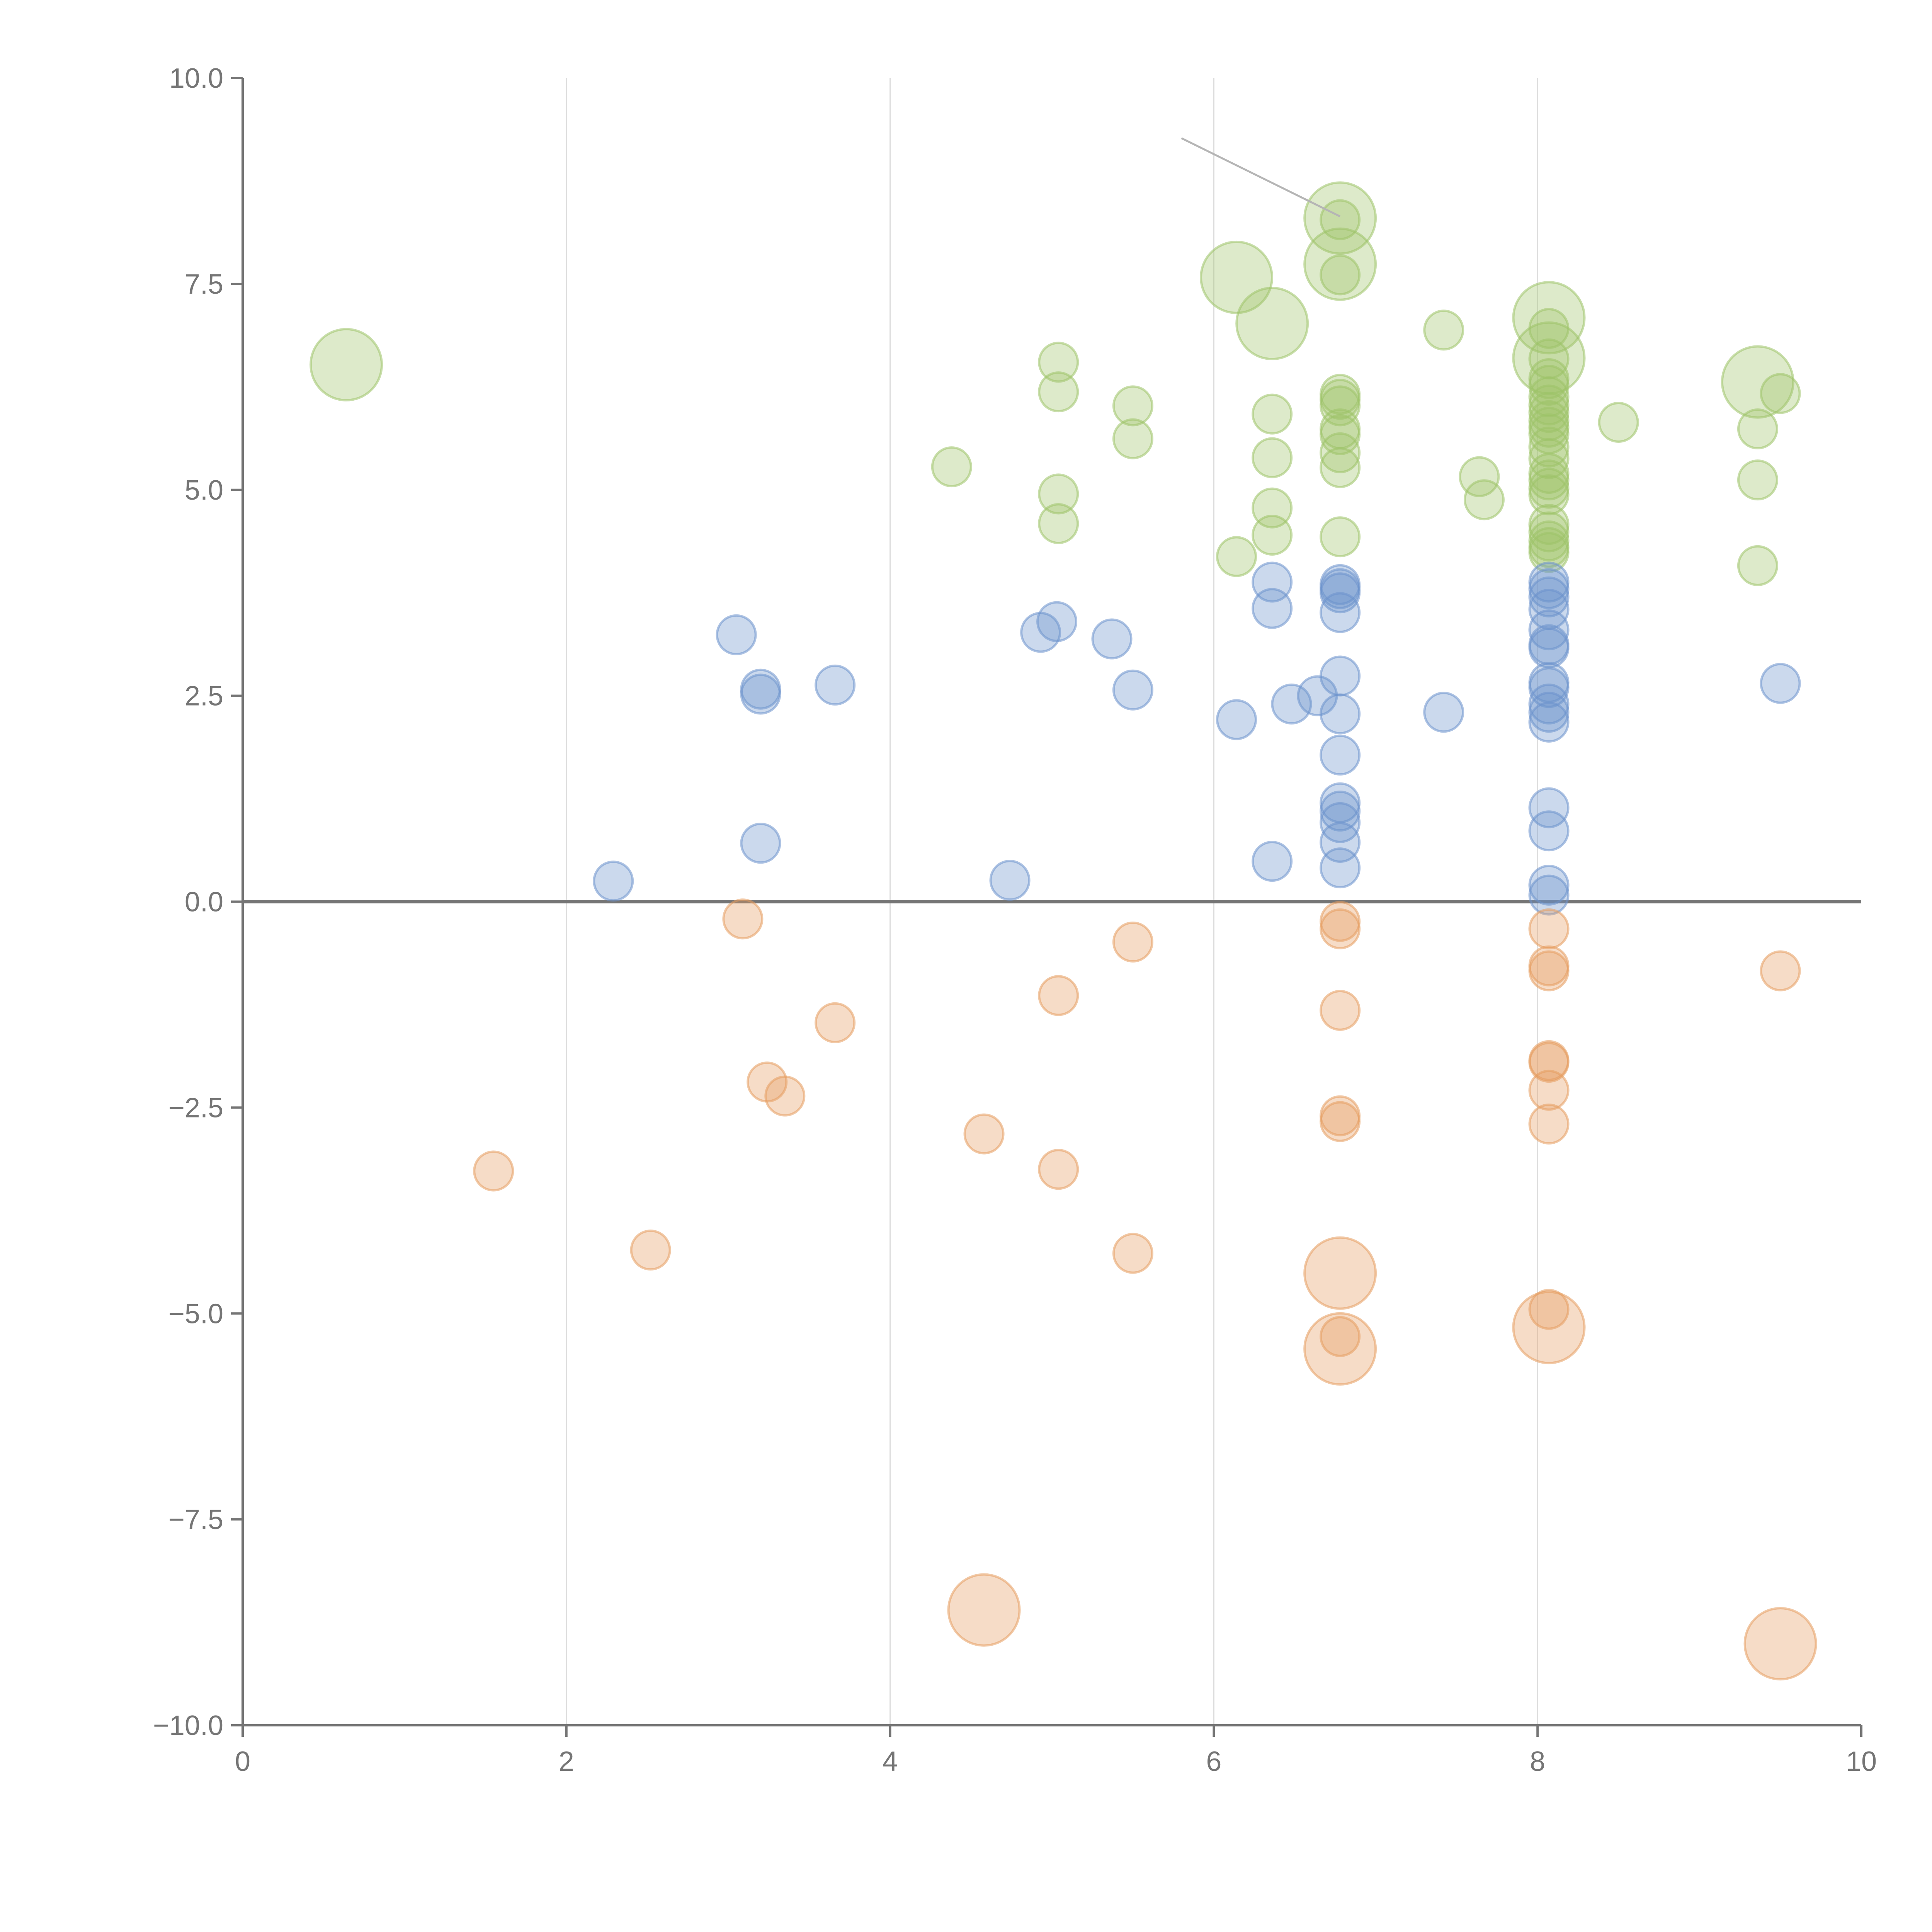 The image size is (1932, 1932). What do you see at coordinates (1538, 1761) in the screenshot?
I see `x-tick-label: 8` at bounding box center [1538, 1761].